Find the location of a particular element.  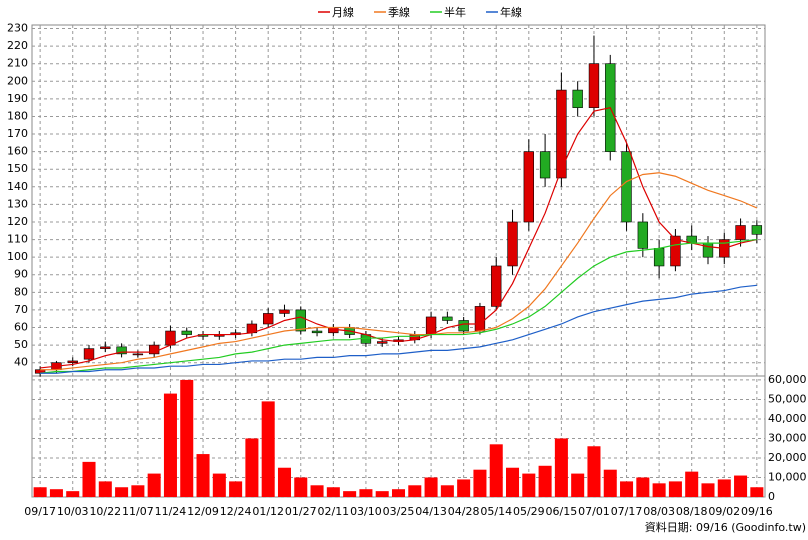

legend-label: 年線 is located at coordinates (511, 12).